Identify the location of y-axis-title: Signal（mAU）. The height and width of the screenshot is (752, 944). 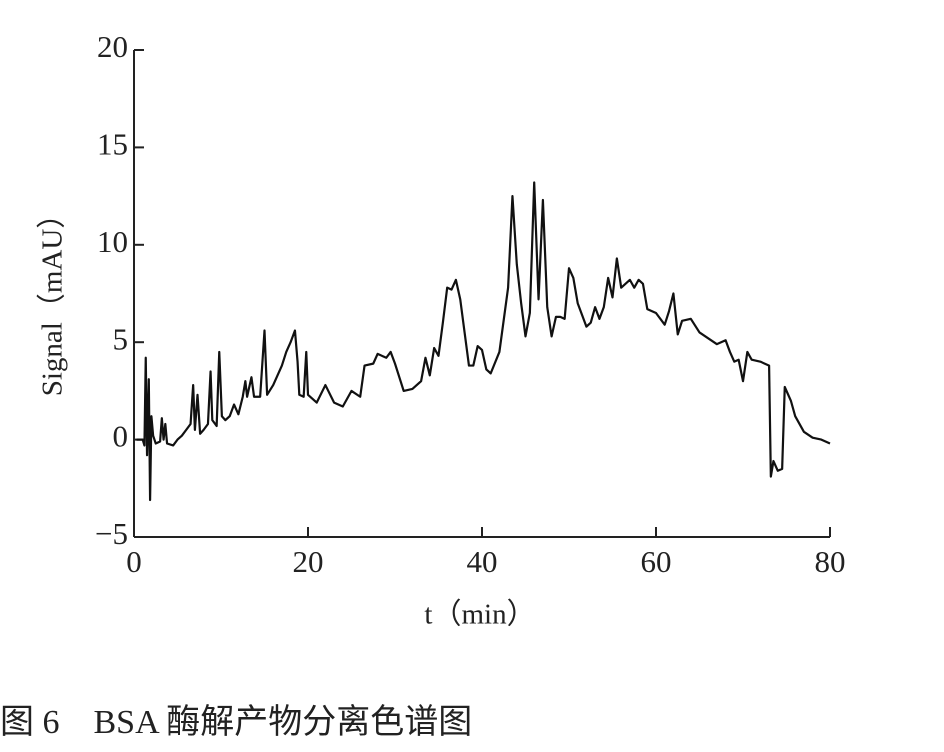
(53, 298).